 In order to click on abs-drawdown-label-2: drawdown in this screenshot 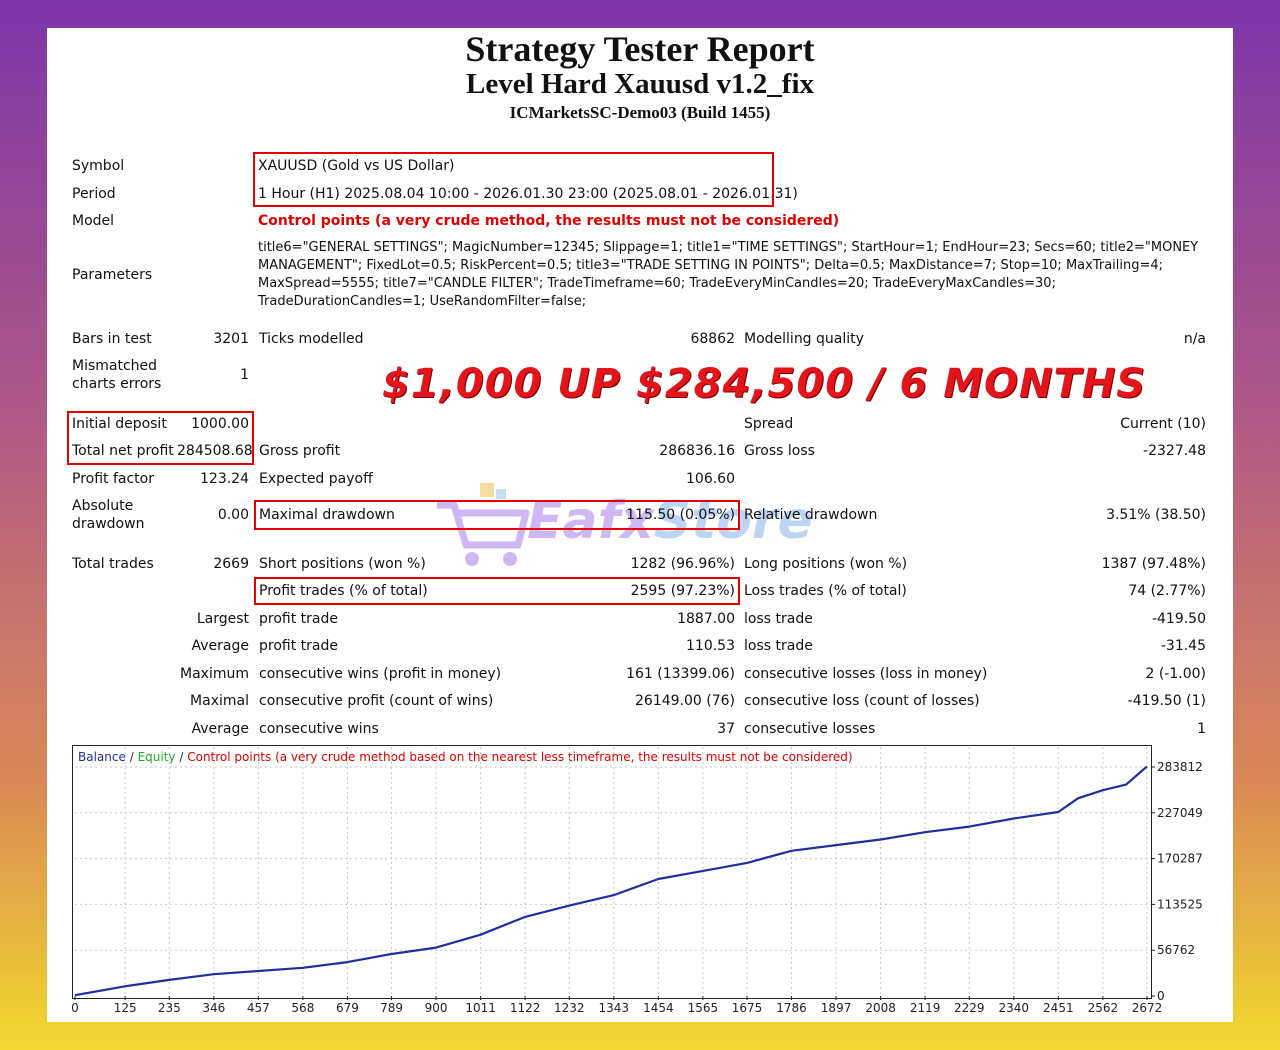, I will do `click(108, 524)`.